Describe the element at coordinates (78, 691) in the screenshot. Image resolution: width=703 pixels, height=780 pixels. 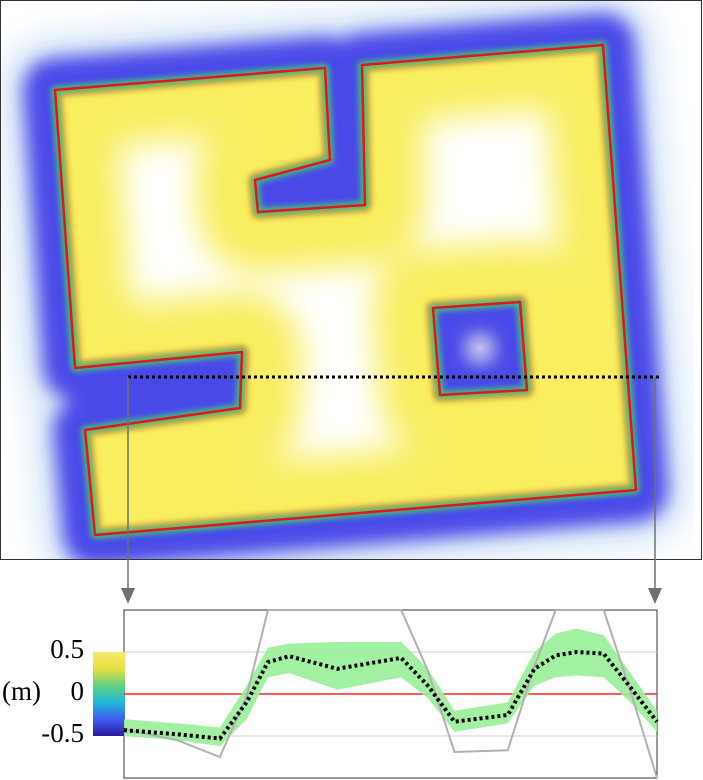
I see `y-tick-label: 0` at that location.